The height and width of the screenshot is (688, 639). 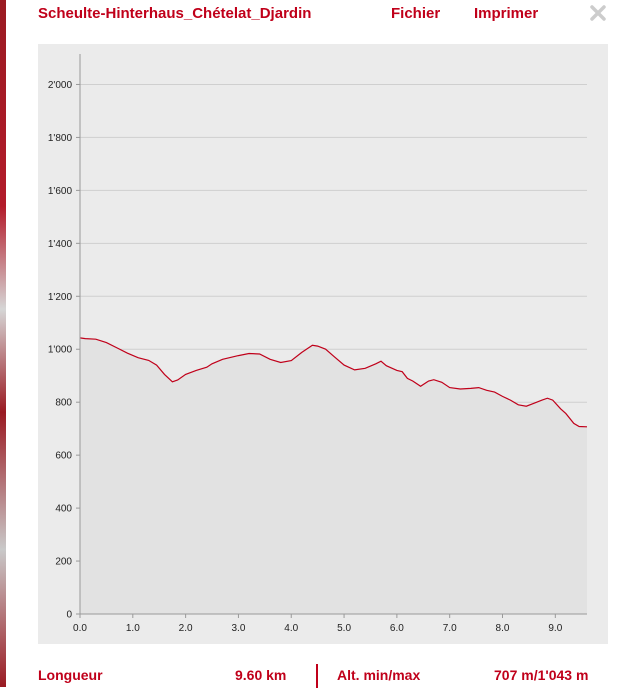 I want to click on x-tick-label: 9.0, so click(x=555, y=628).